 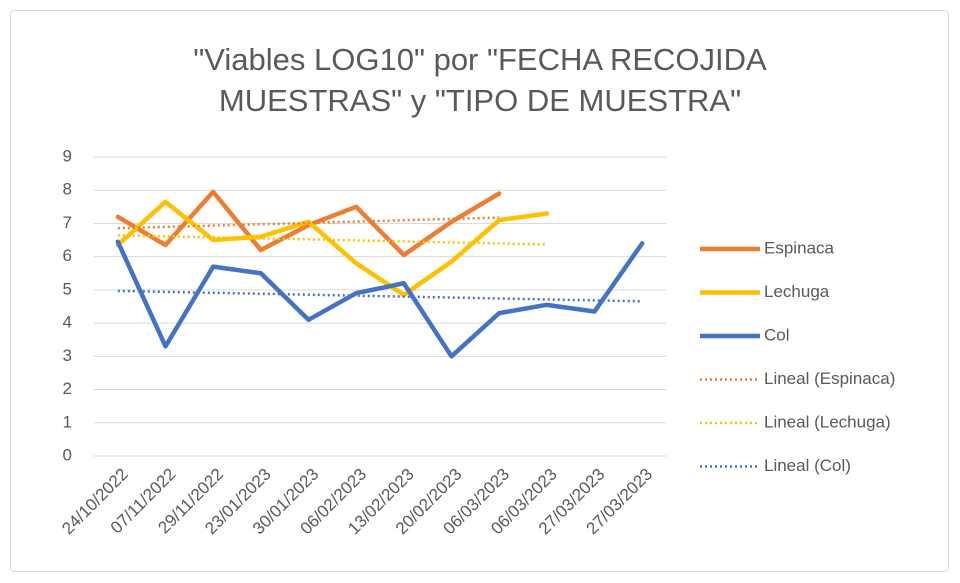 I want to click on legend-label: Col, so click(x=777, y=334).